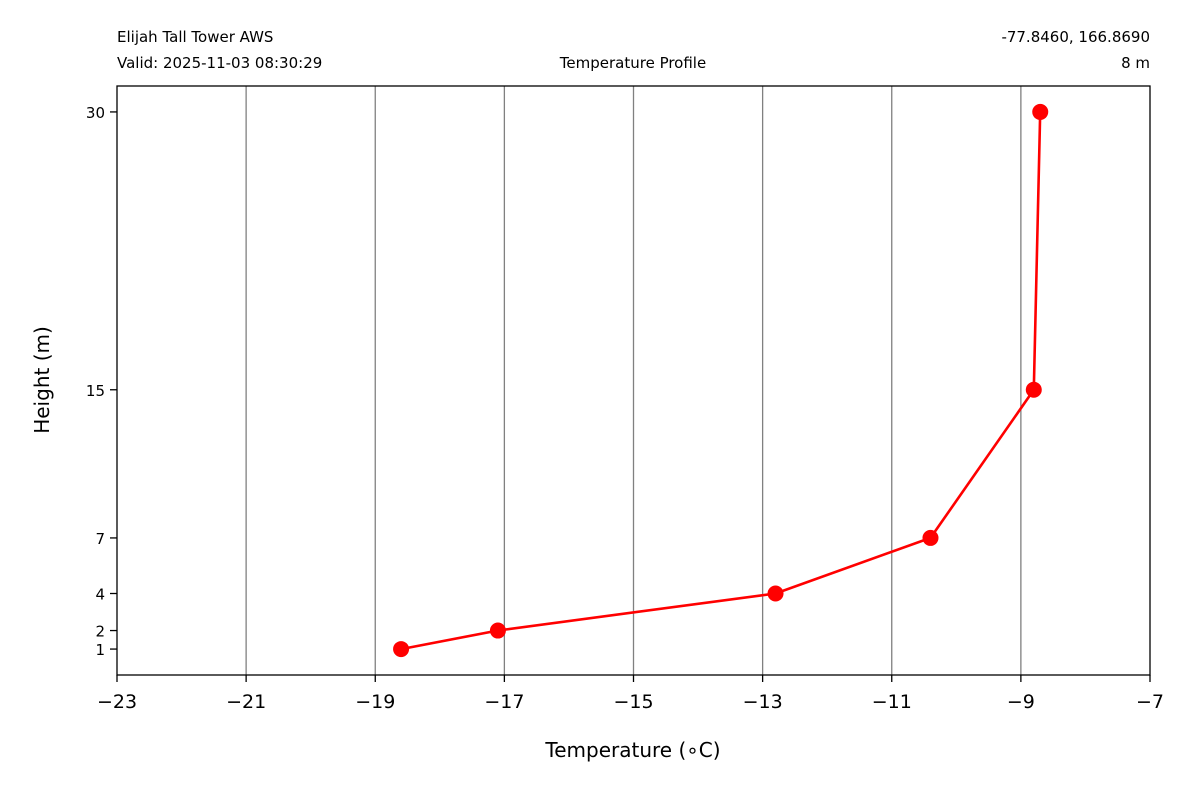 This screenshot has height=800, width=1200. What do you see at coordinates (42, 380) in the screenshot?
I see `y-axis-label: Height (m)` at bounding box center [42, 380].